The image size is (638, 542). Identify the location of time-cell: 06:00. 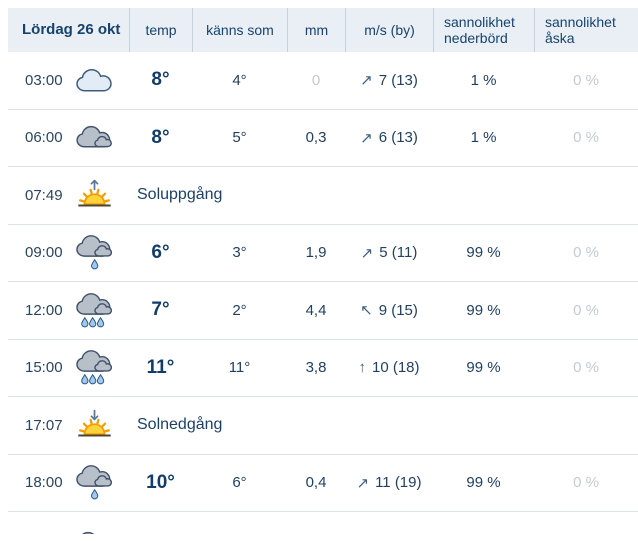
(68, 138).